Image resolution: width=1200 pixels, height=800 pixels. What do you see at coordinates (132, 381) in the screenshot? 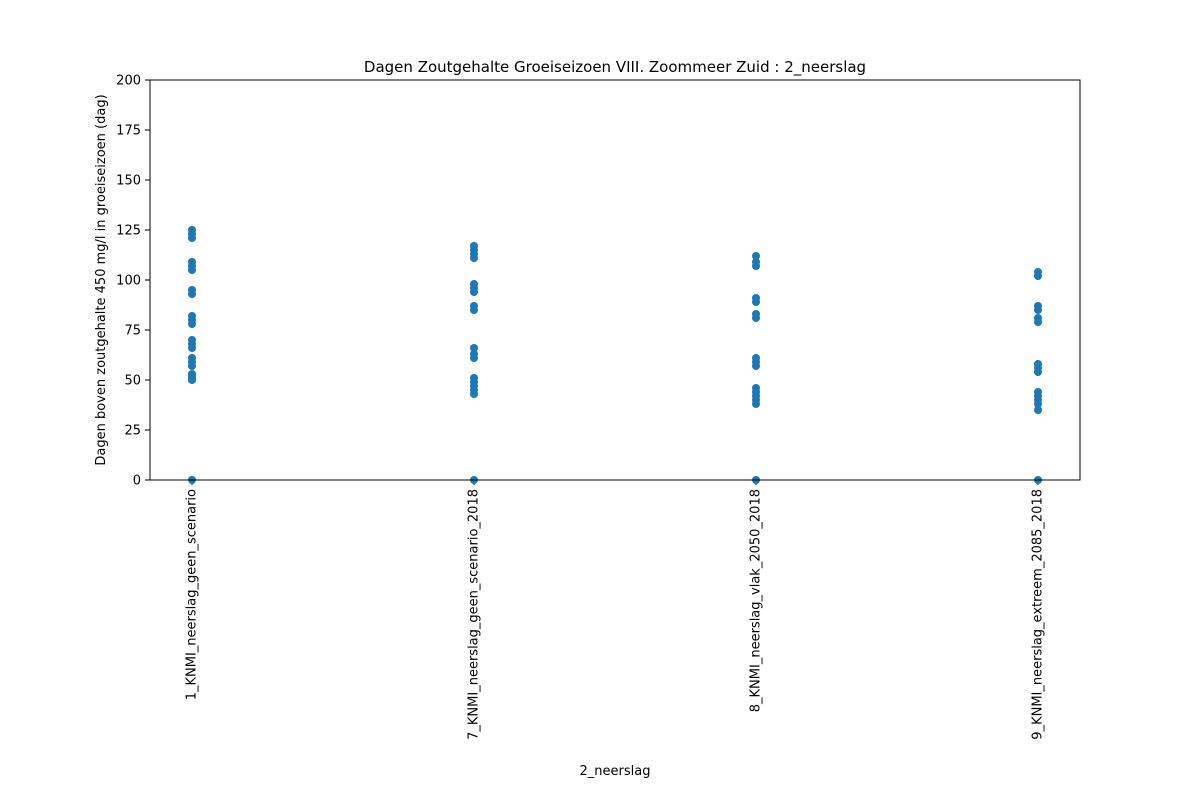
I see `y-tick-label: 50` at bounding box center [132, 381].